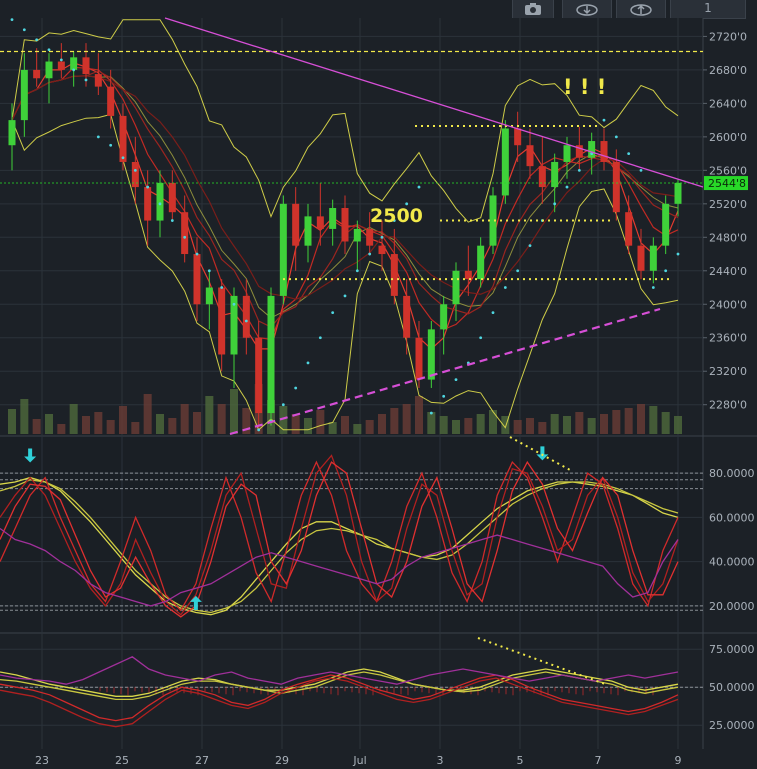 This screenshot has height=769, width=757. Describe the element at coordinates (728, 338) in the screenshot. I see `price-tick-label: 2360'0` at that location.